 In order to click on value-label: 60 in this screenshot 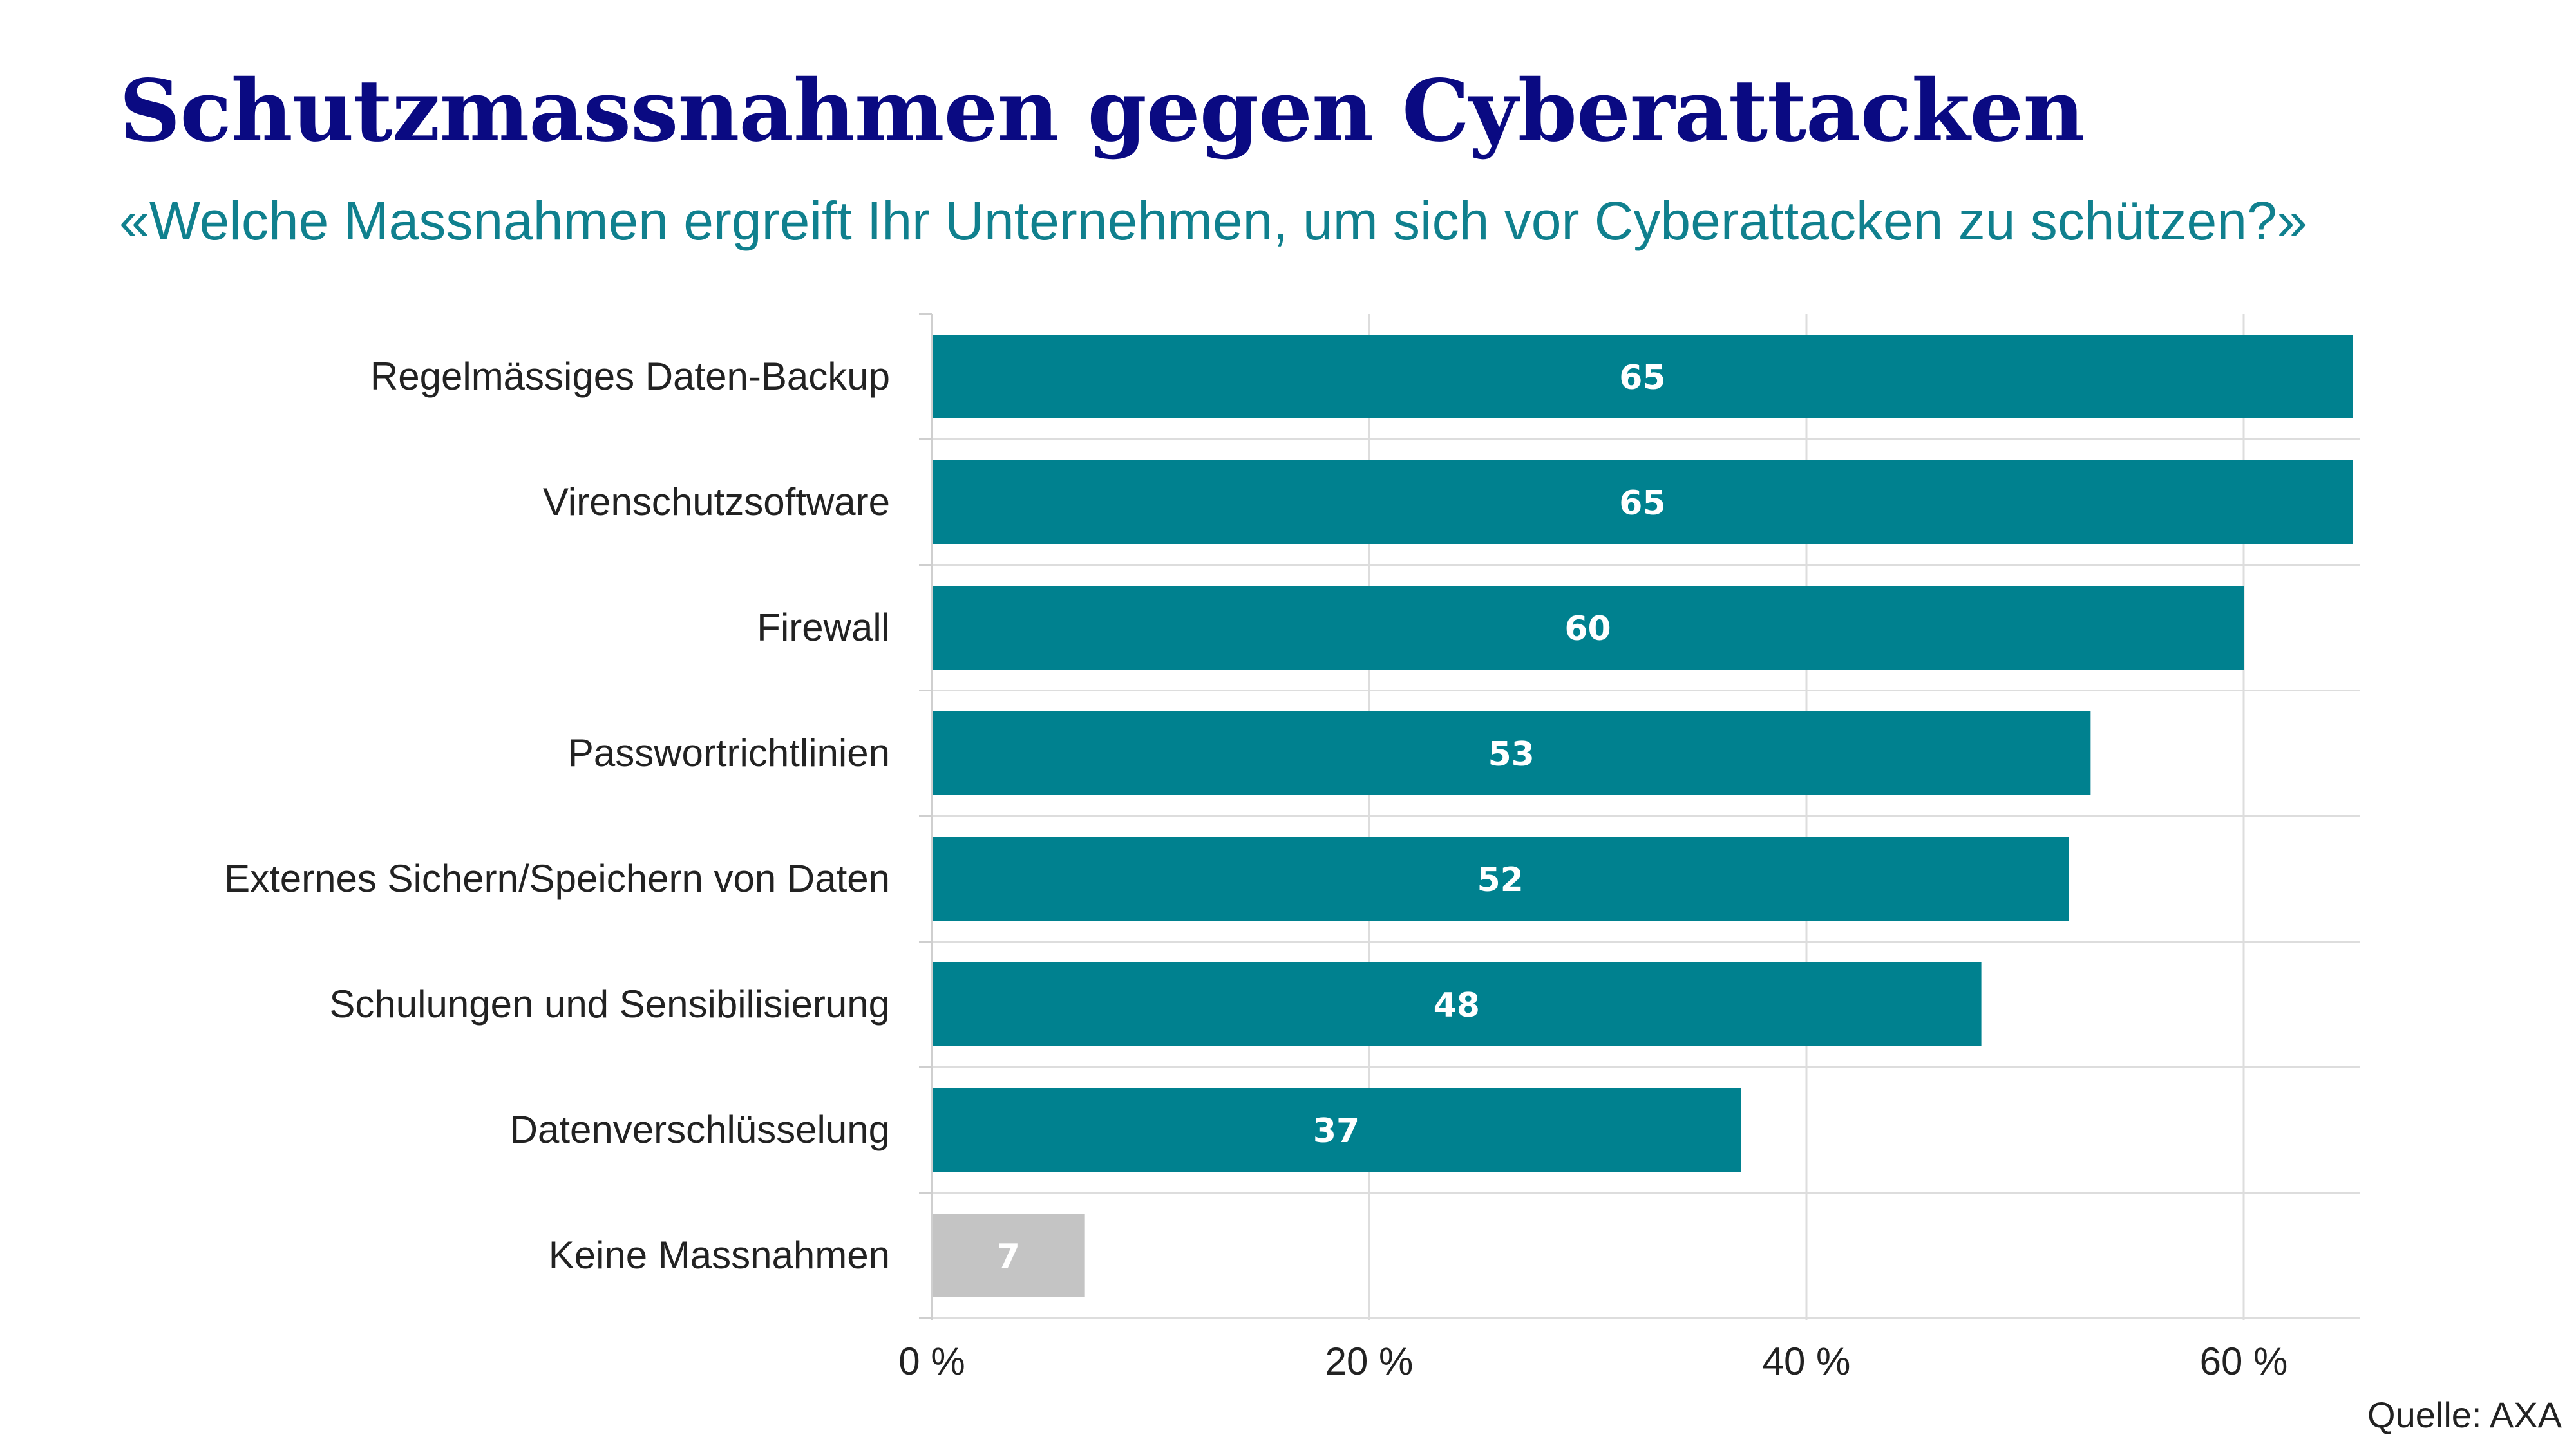, I will do `click(1587, 629)`.